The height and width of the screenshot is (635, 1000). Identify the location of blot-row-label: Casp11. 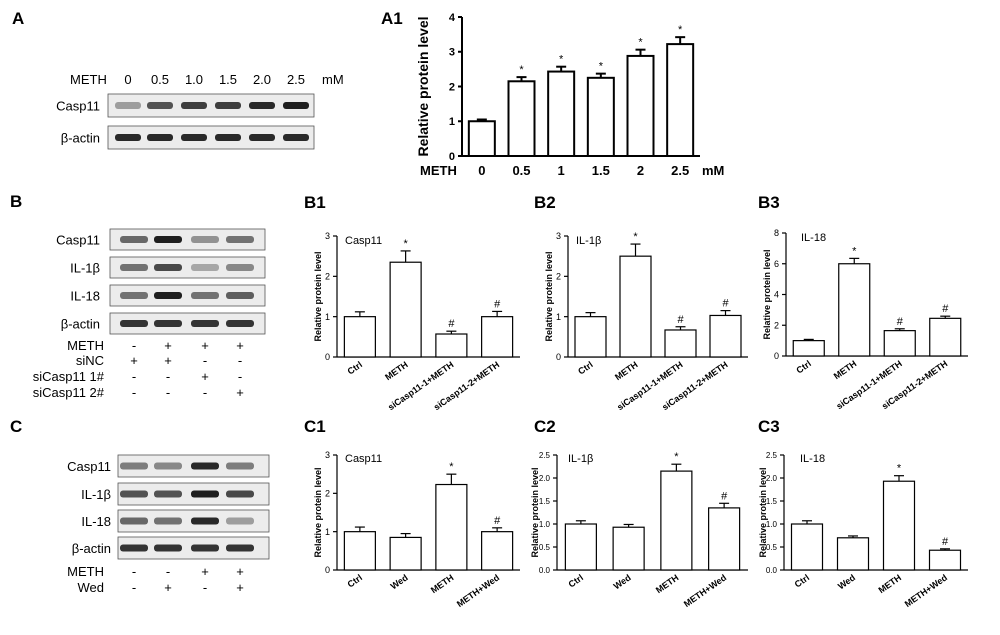
(78, 106).